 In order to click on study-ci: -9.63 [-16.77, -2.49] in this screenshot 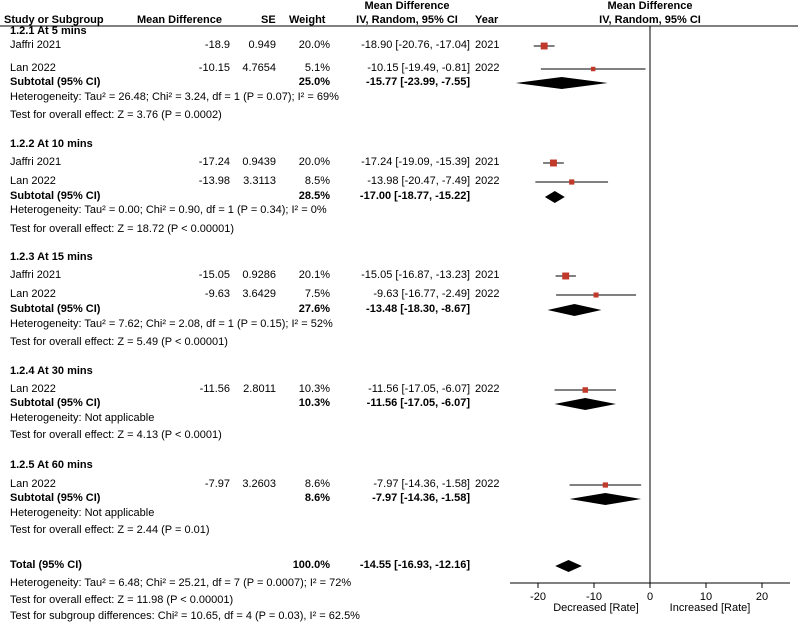, I will do `click(421, 294)`.